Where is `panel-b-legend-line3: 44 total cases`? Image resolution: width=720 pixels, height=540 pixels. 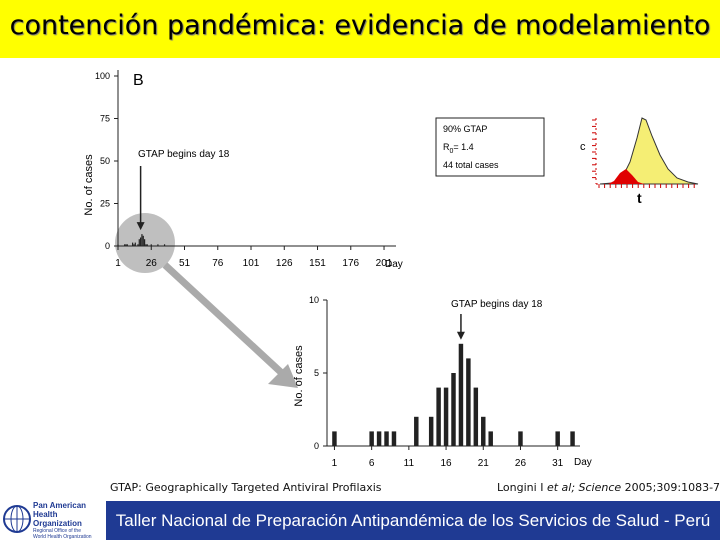 panel-b-legend-line3: 44 total cases is located at coordinates (471, 165).